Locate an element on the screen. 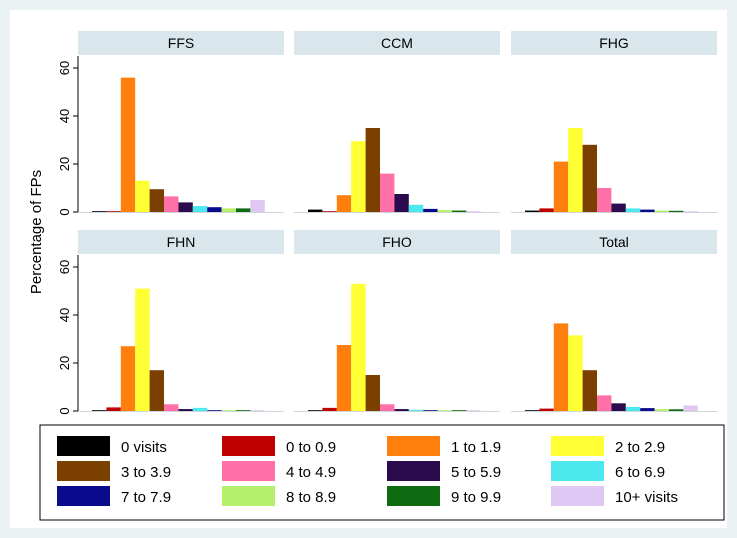  legend-label-1-to-1-9: 1 to 1.9 is located at coordinates (476, 447).